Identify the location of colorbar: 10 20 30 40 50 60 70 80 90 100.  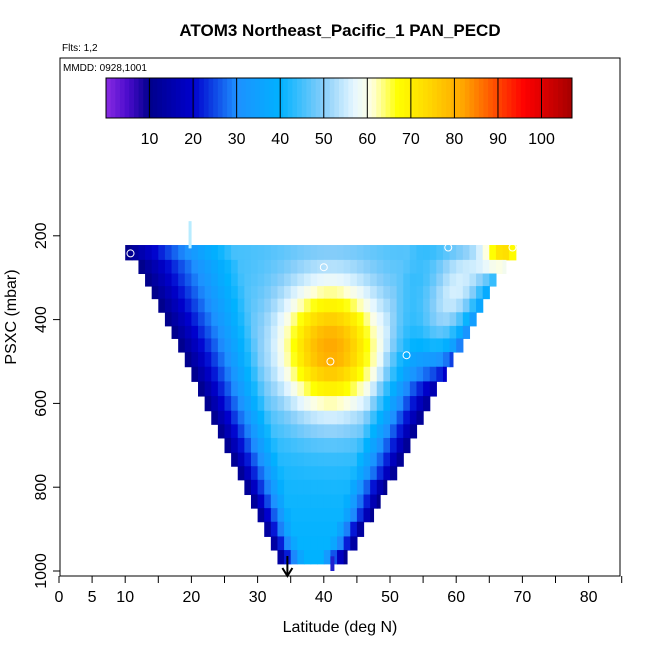
(339, 112).